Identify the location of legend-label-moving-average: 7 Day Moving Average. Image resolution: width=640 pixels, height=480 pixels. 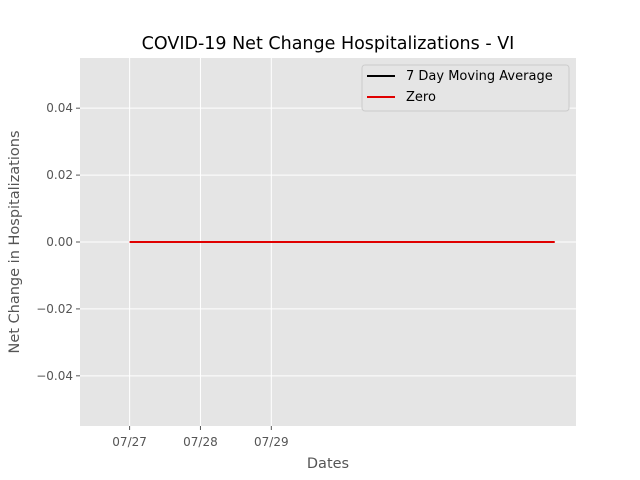
(479, 76).